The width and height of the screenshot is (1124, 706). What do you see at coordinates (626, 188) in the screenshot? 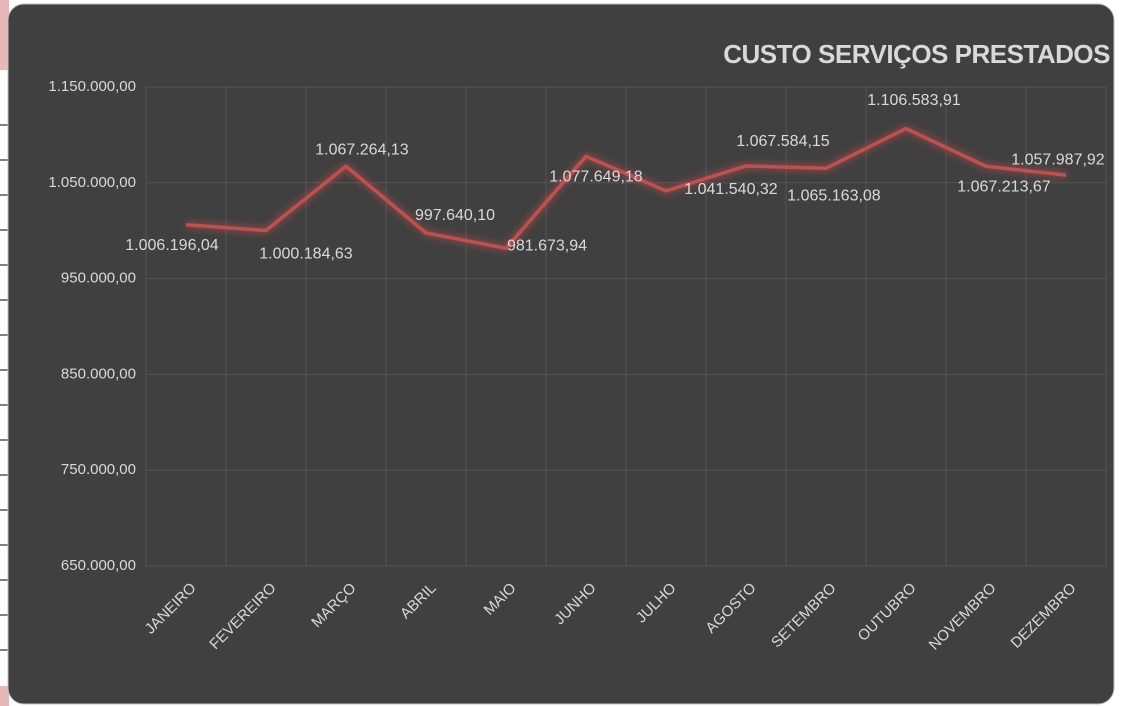
I see `series-line` at bounding box center [626, 188].